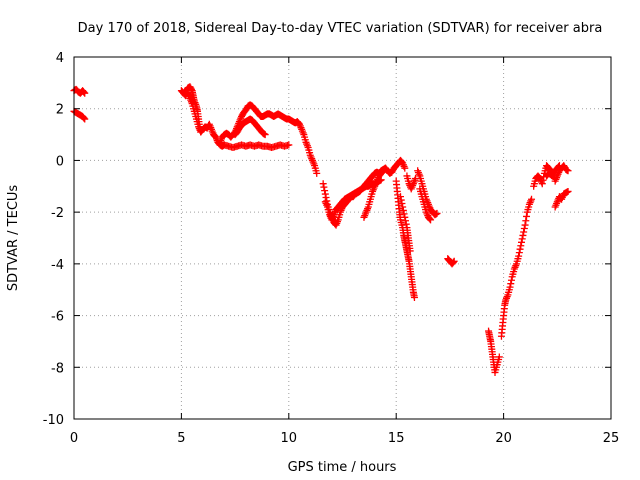  Describe the element at coordinates (181, 438) in the screenshot. I see `x-tick-label: 5` at that location.